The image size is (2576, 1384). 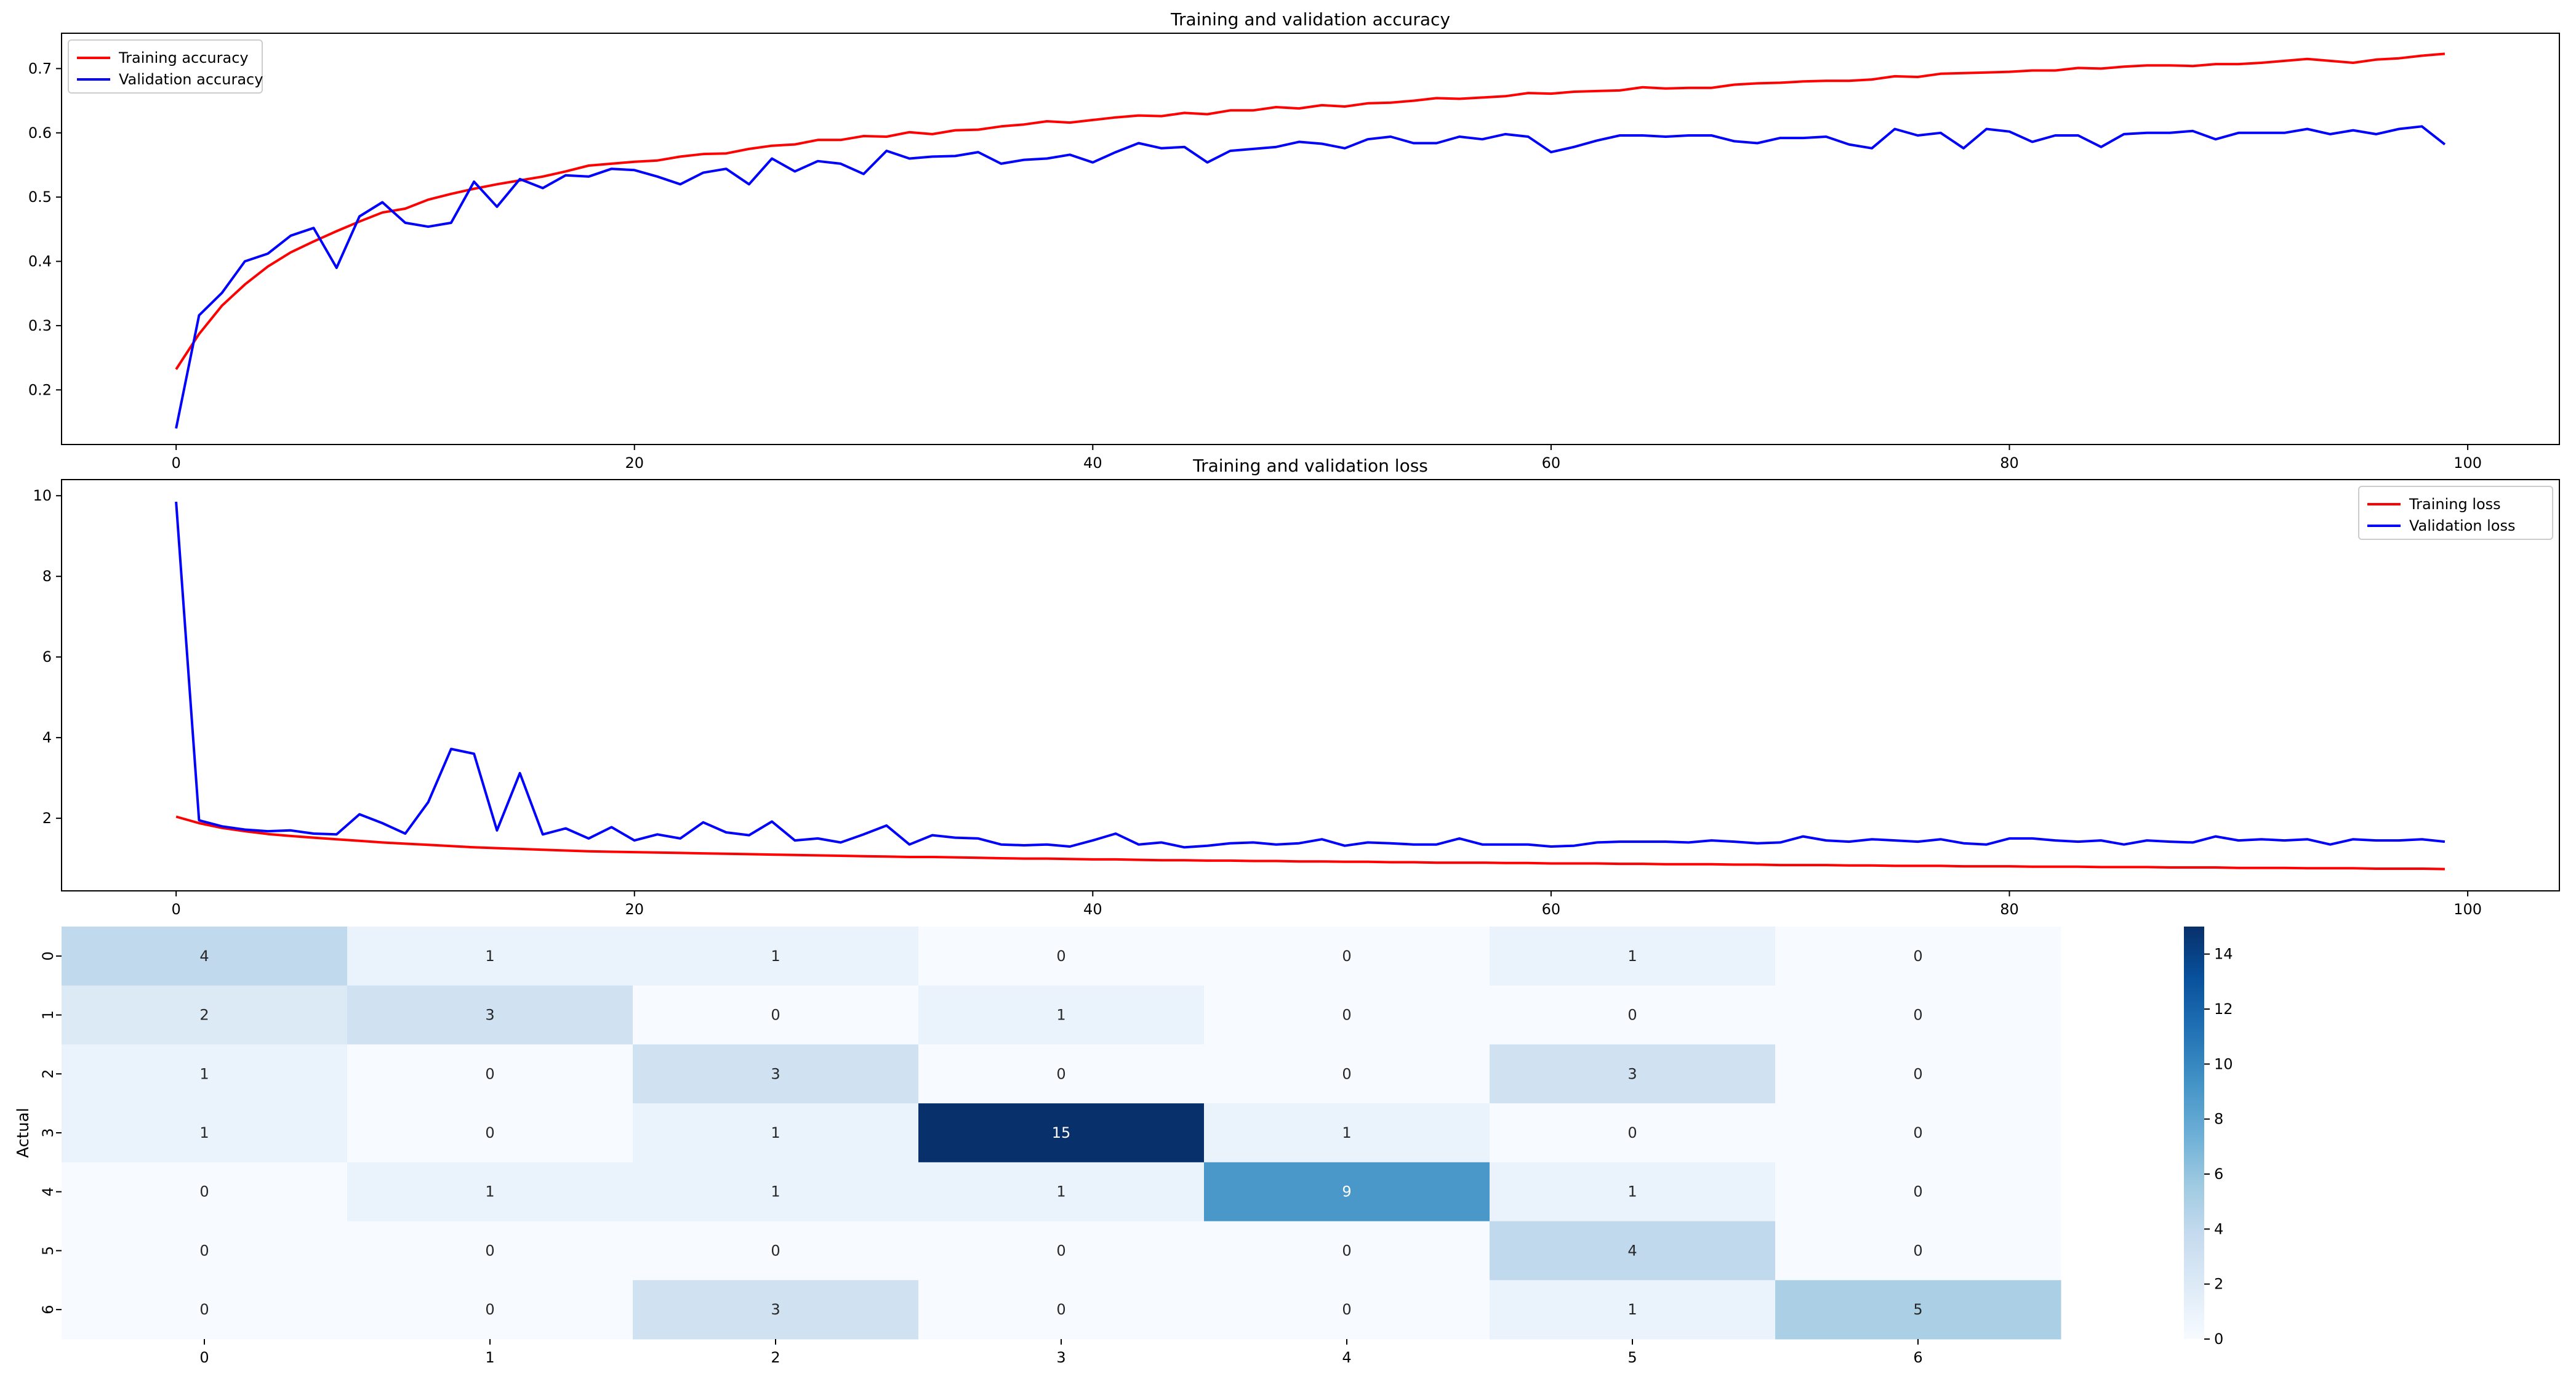 I want to click on cell-value: 4, so click(x=204, y=956).